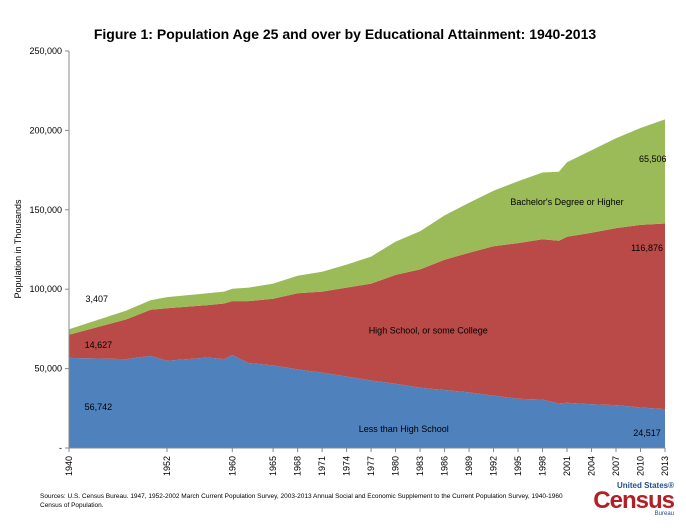 The width and height of the screenshot is (686, 530). What do you see at coordinates (518, 466) in the screenshot?
I see `x-tick-label: 1995` at bounding box center [518, 466].